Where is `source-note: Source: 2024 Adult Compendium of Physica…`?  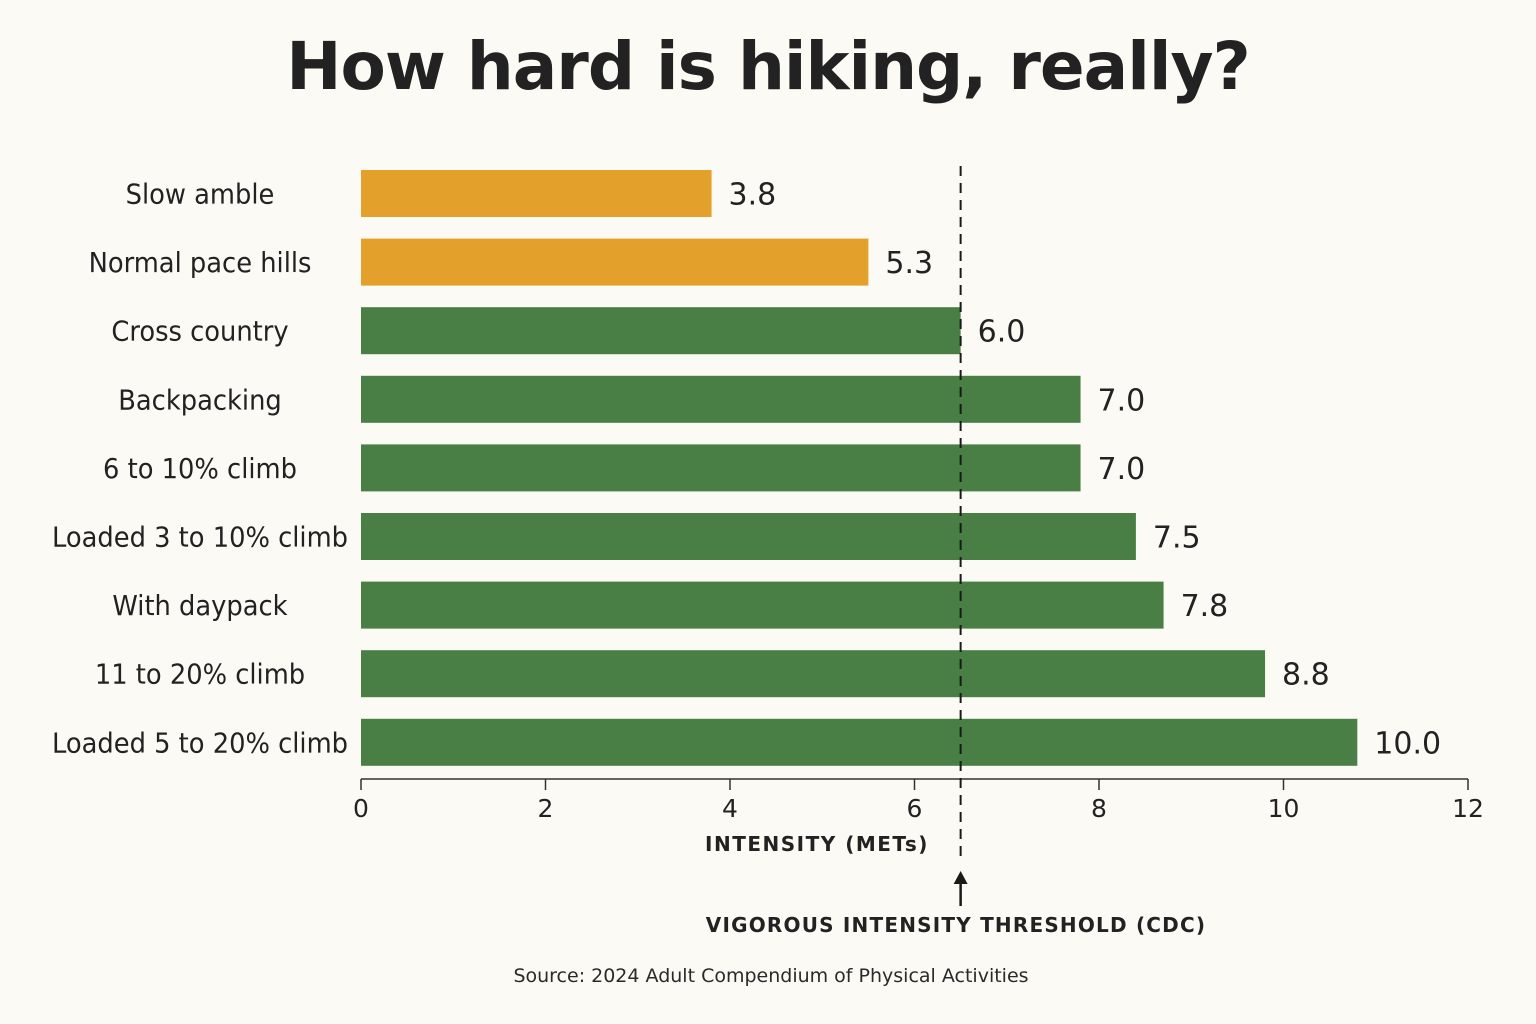
source-note: Source: 2024 Adult Compendium of Physica… is located at coordinates (771, 976).